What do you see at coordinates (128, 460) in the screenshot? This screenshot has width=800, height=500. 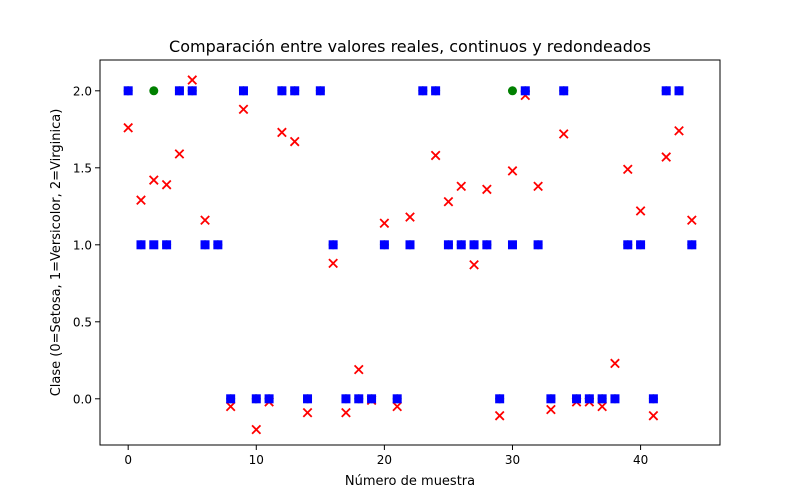 I see `x-tick-label-0: 0` at bounding box center [128, 460].